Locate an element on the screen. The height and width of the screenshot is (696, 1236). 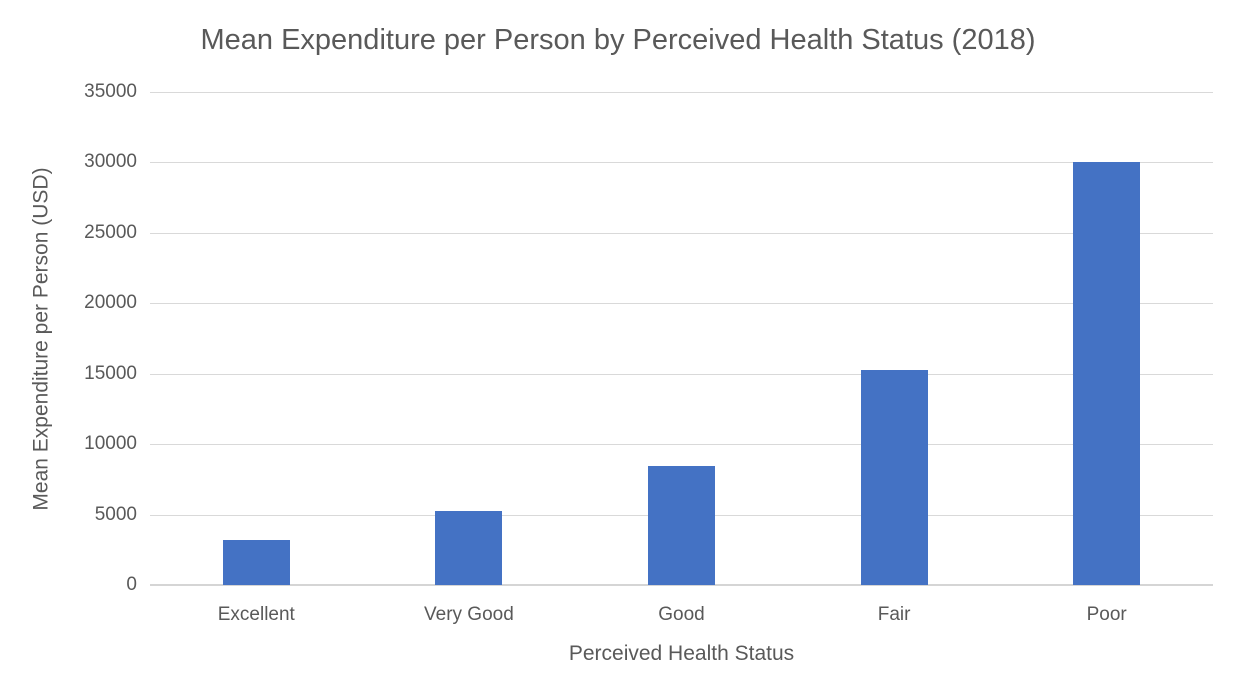
x-category-label: Poor is located at coordinates (1106, 614).